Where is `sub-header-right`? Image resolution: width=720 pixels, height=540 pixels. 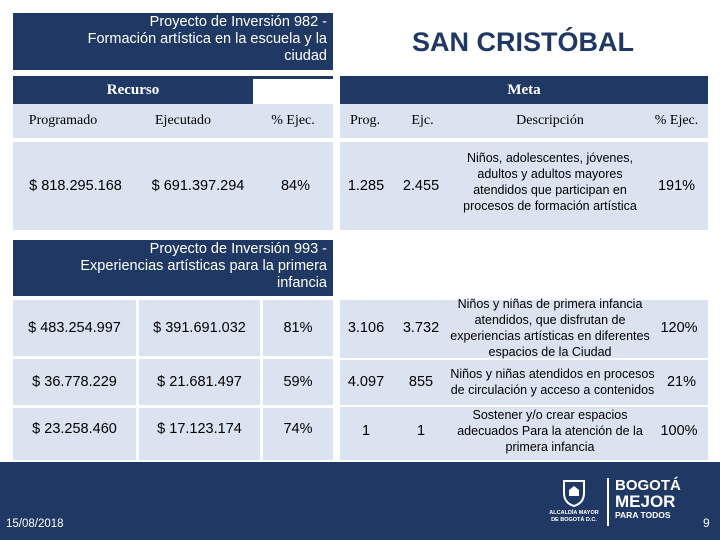
sub-header-right is located at coordinates (524, 121).